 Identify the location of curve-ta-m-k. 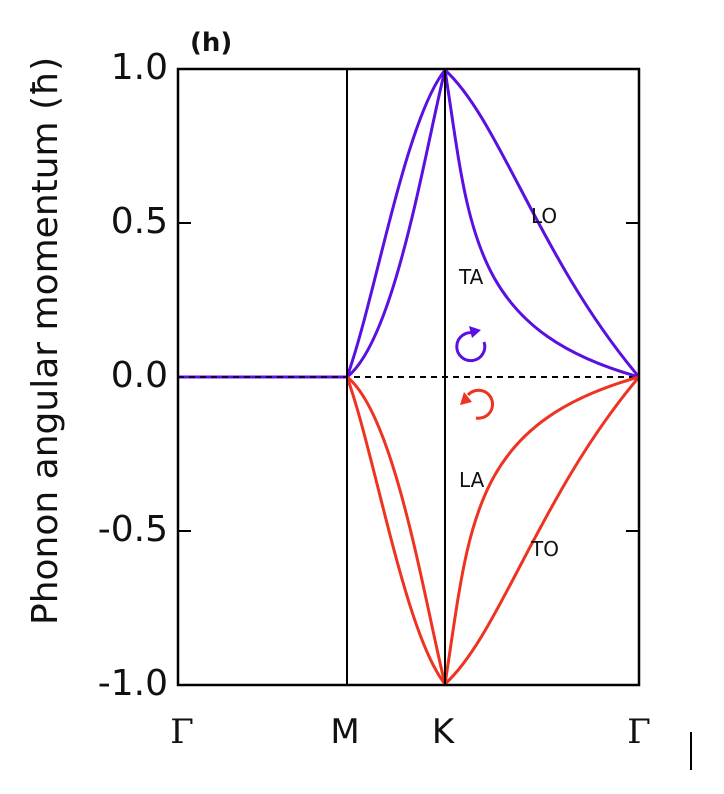
(396, 223).